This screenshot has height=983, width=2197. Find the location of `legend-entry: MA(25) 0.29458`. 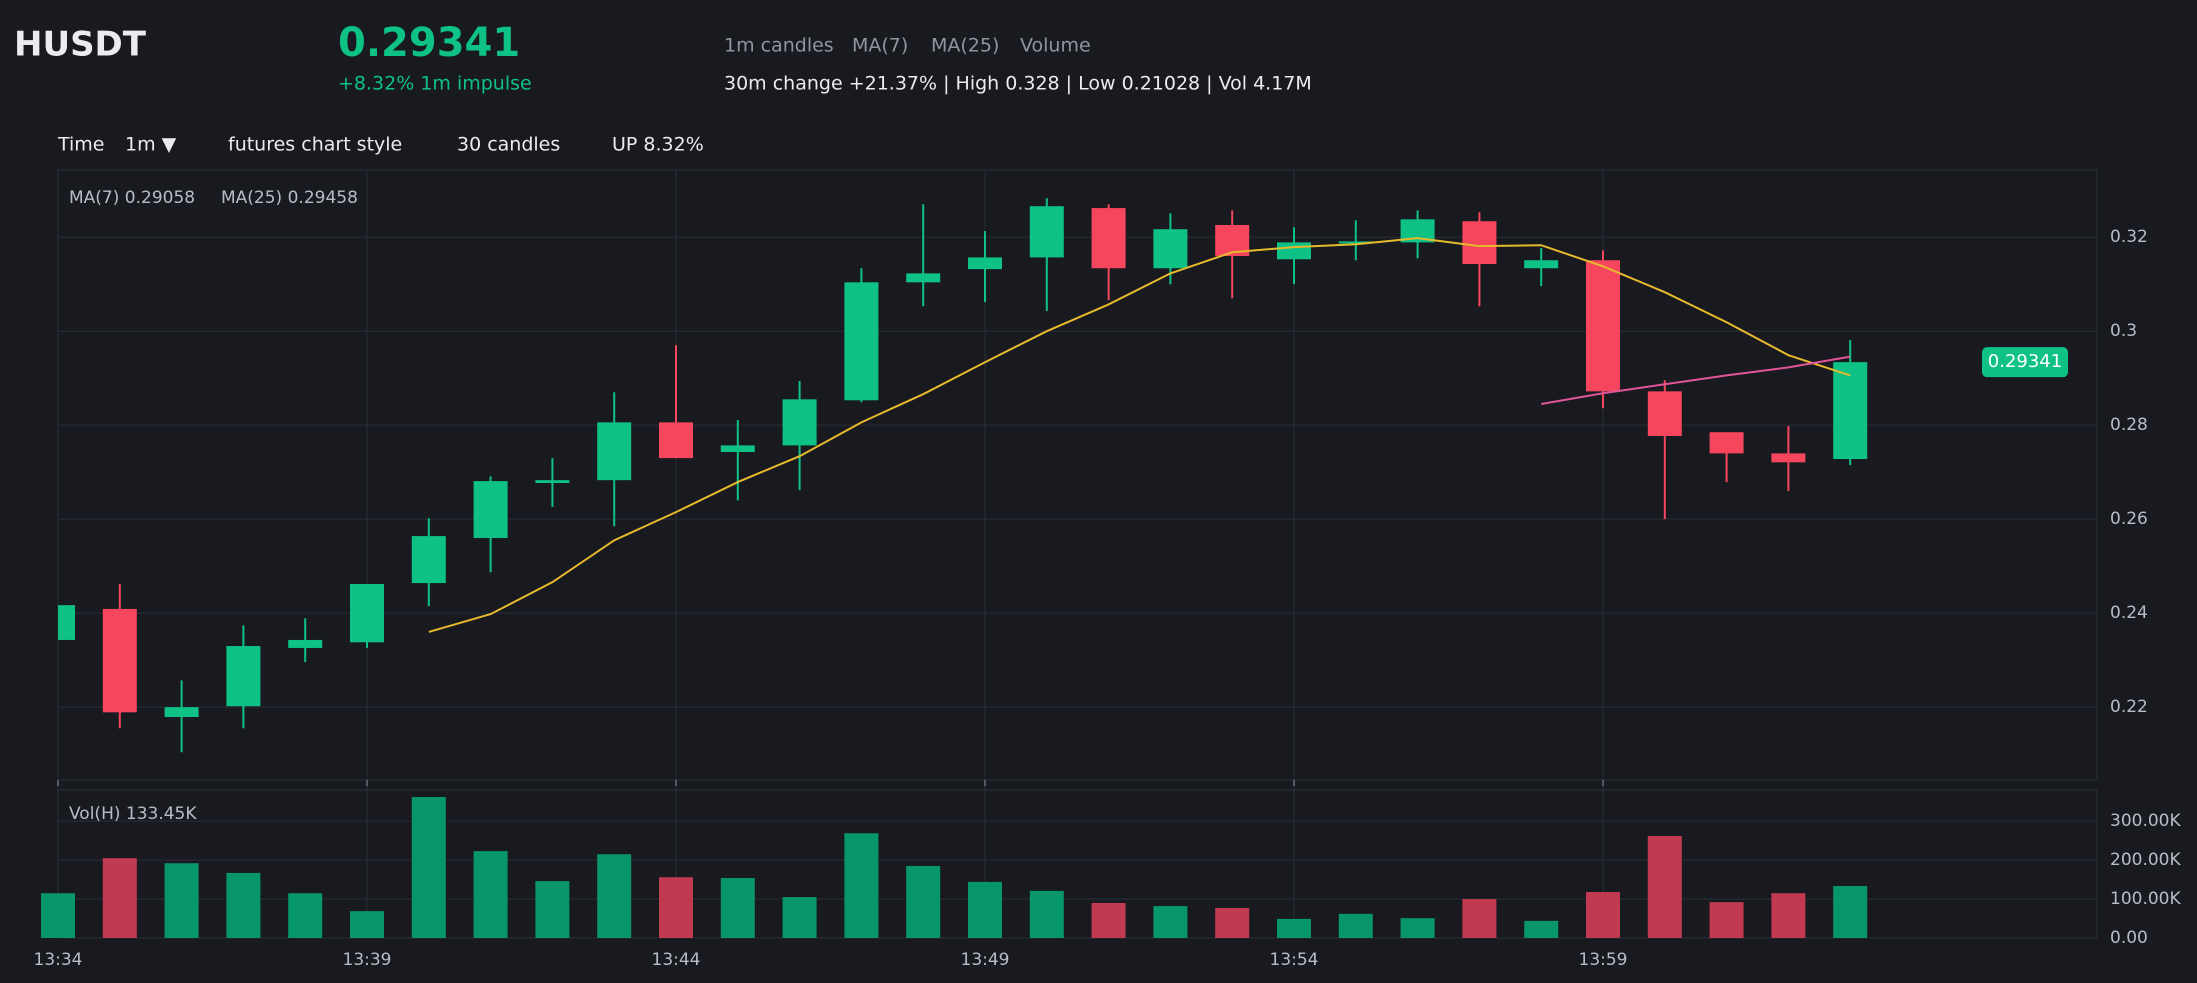

legend-entry: MA(25) 0.29458 is located at coordinates (289, 198).